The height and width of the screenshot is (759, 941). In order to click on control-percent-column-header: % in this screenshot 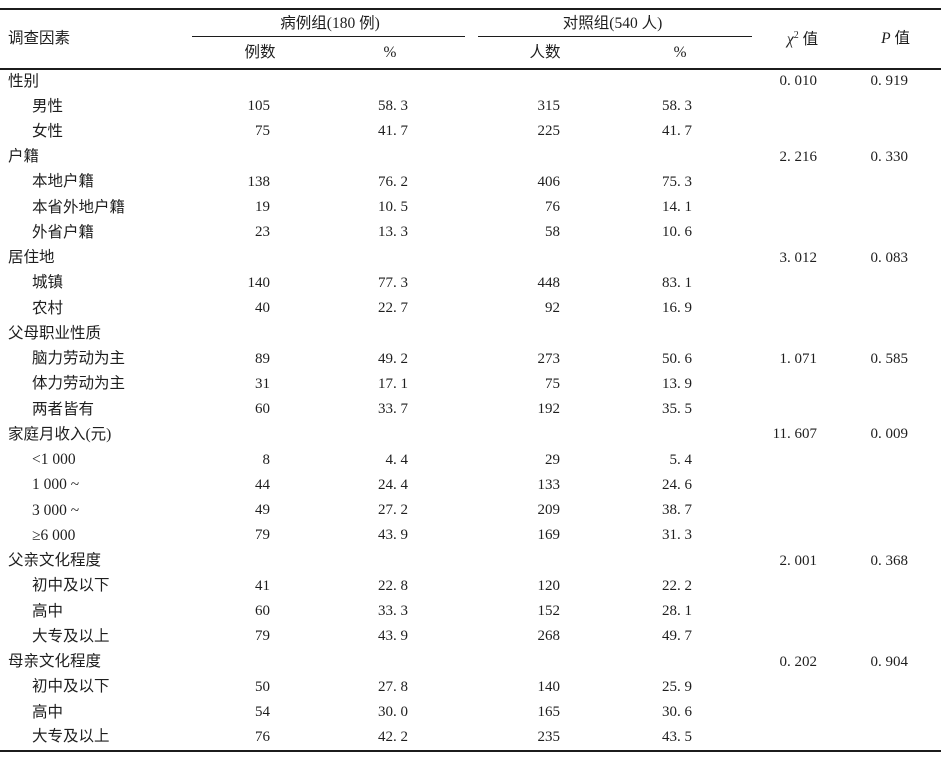, I will do `click(665, 53)`.